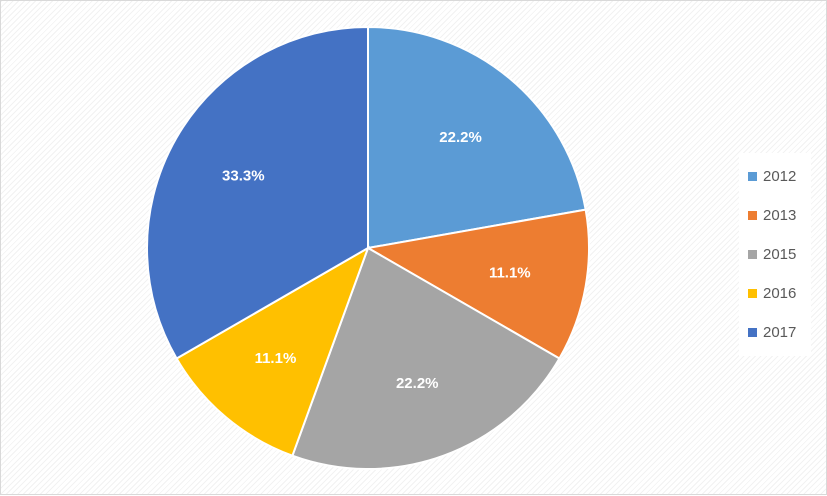 The width and height of the screenshot is (827, 496). I want to click on data-label-2013: 11.1%, so click(510, 273).